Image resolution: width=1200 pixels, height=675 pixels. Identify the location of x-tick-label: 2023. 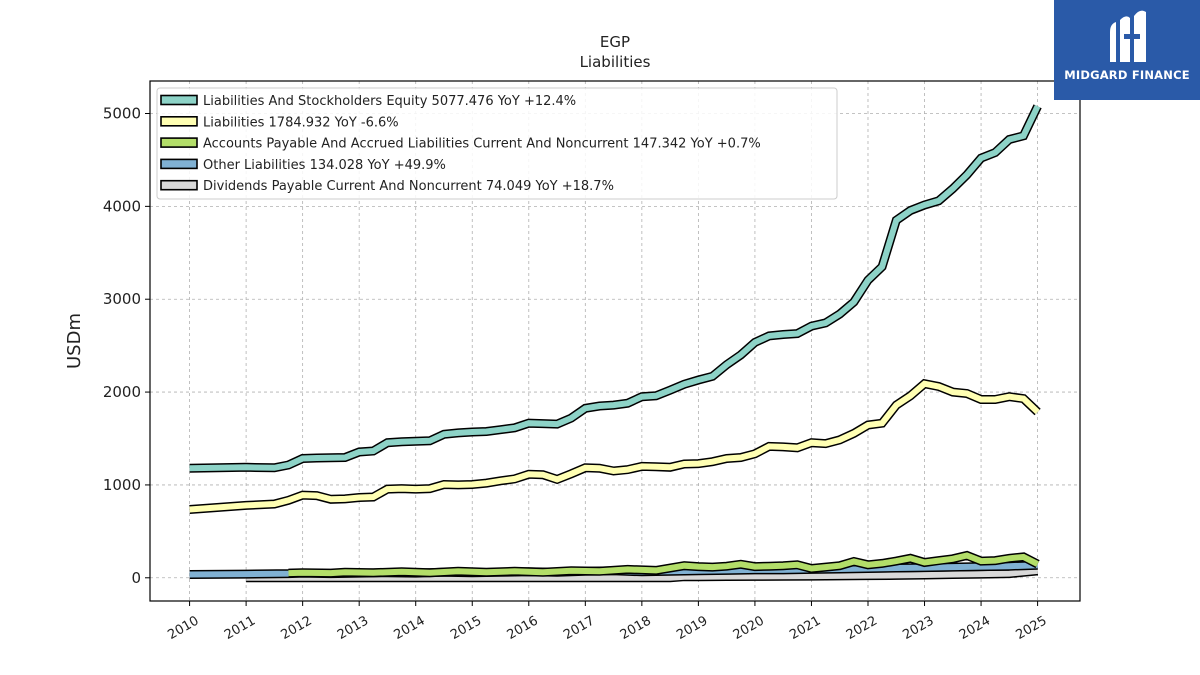
(918, 628).